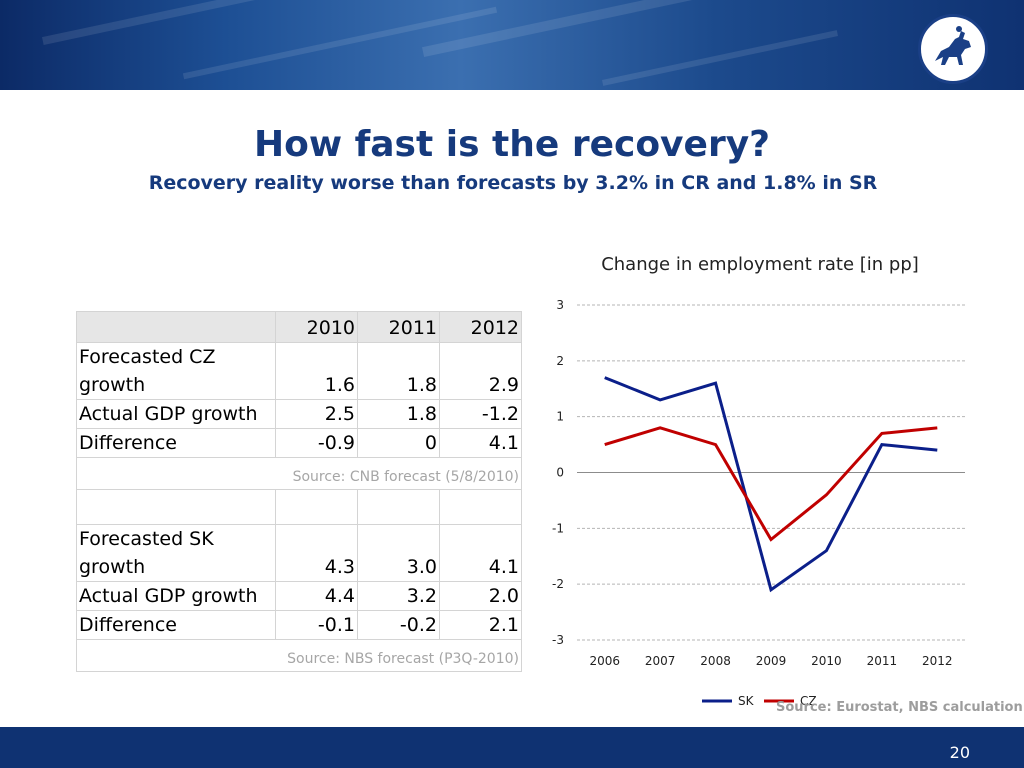  What do you see at coordinates (398, 596) in the screenshot?
I see `cell-value: 3.2` at bounding box center [398, 596].